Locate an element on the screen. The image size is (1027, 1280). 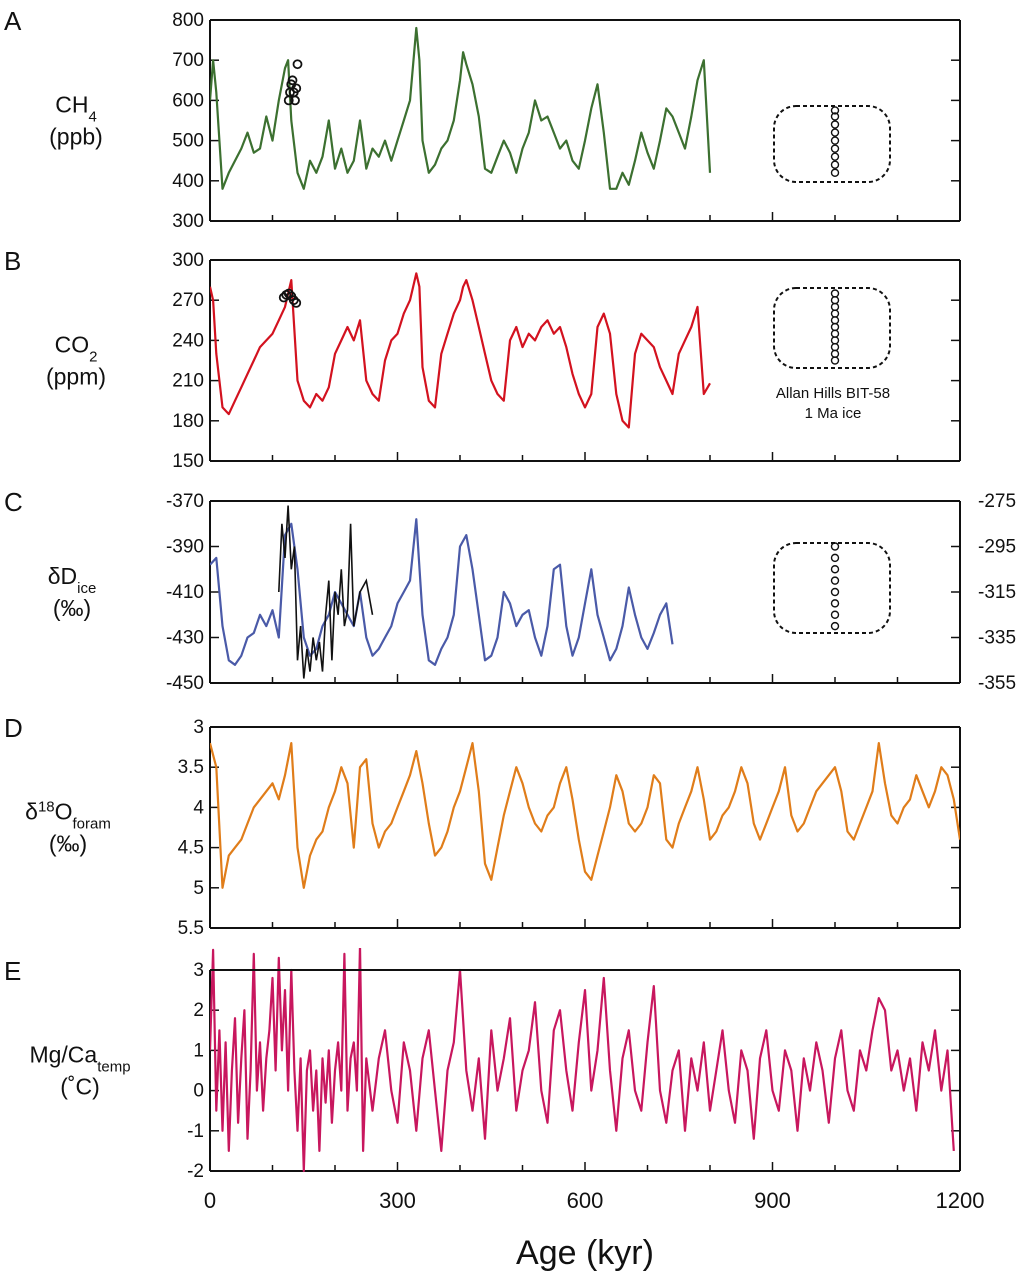
y-axis-unit: (‰) is located at coordinates (68, 844).